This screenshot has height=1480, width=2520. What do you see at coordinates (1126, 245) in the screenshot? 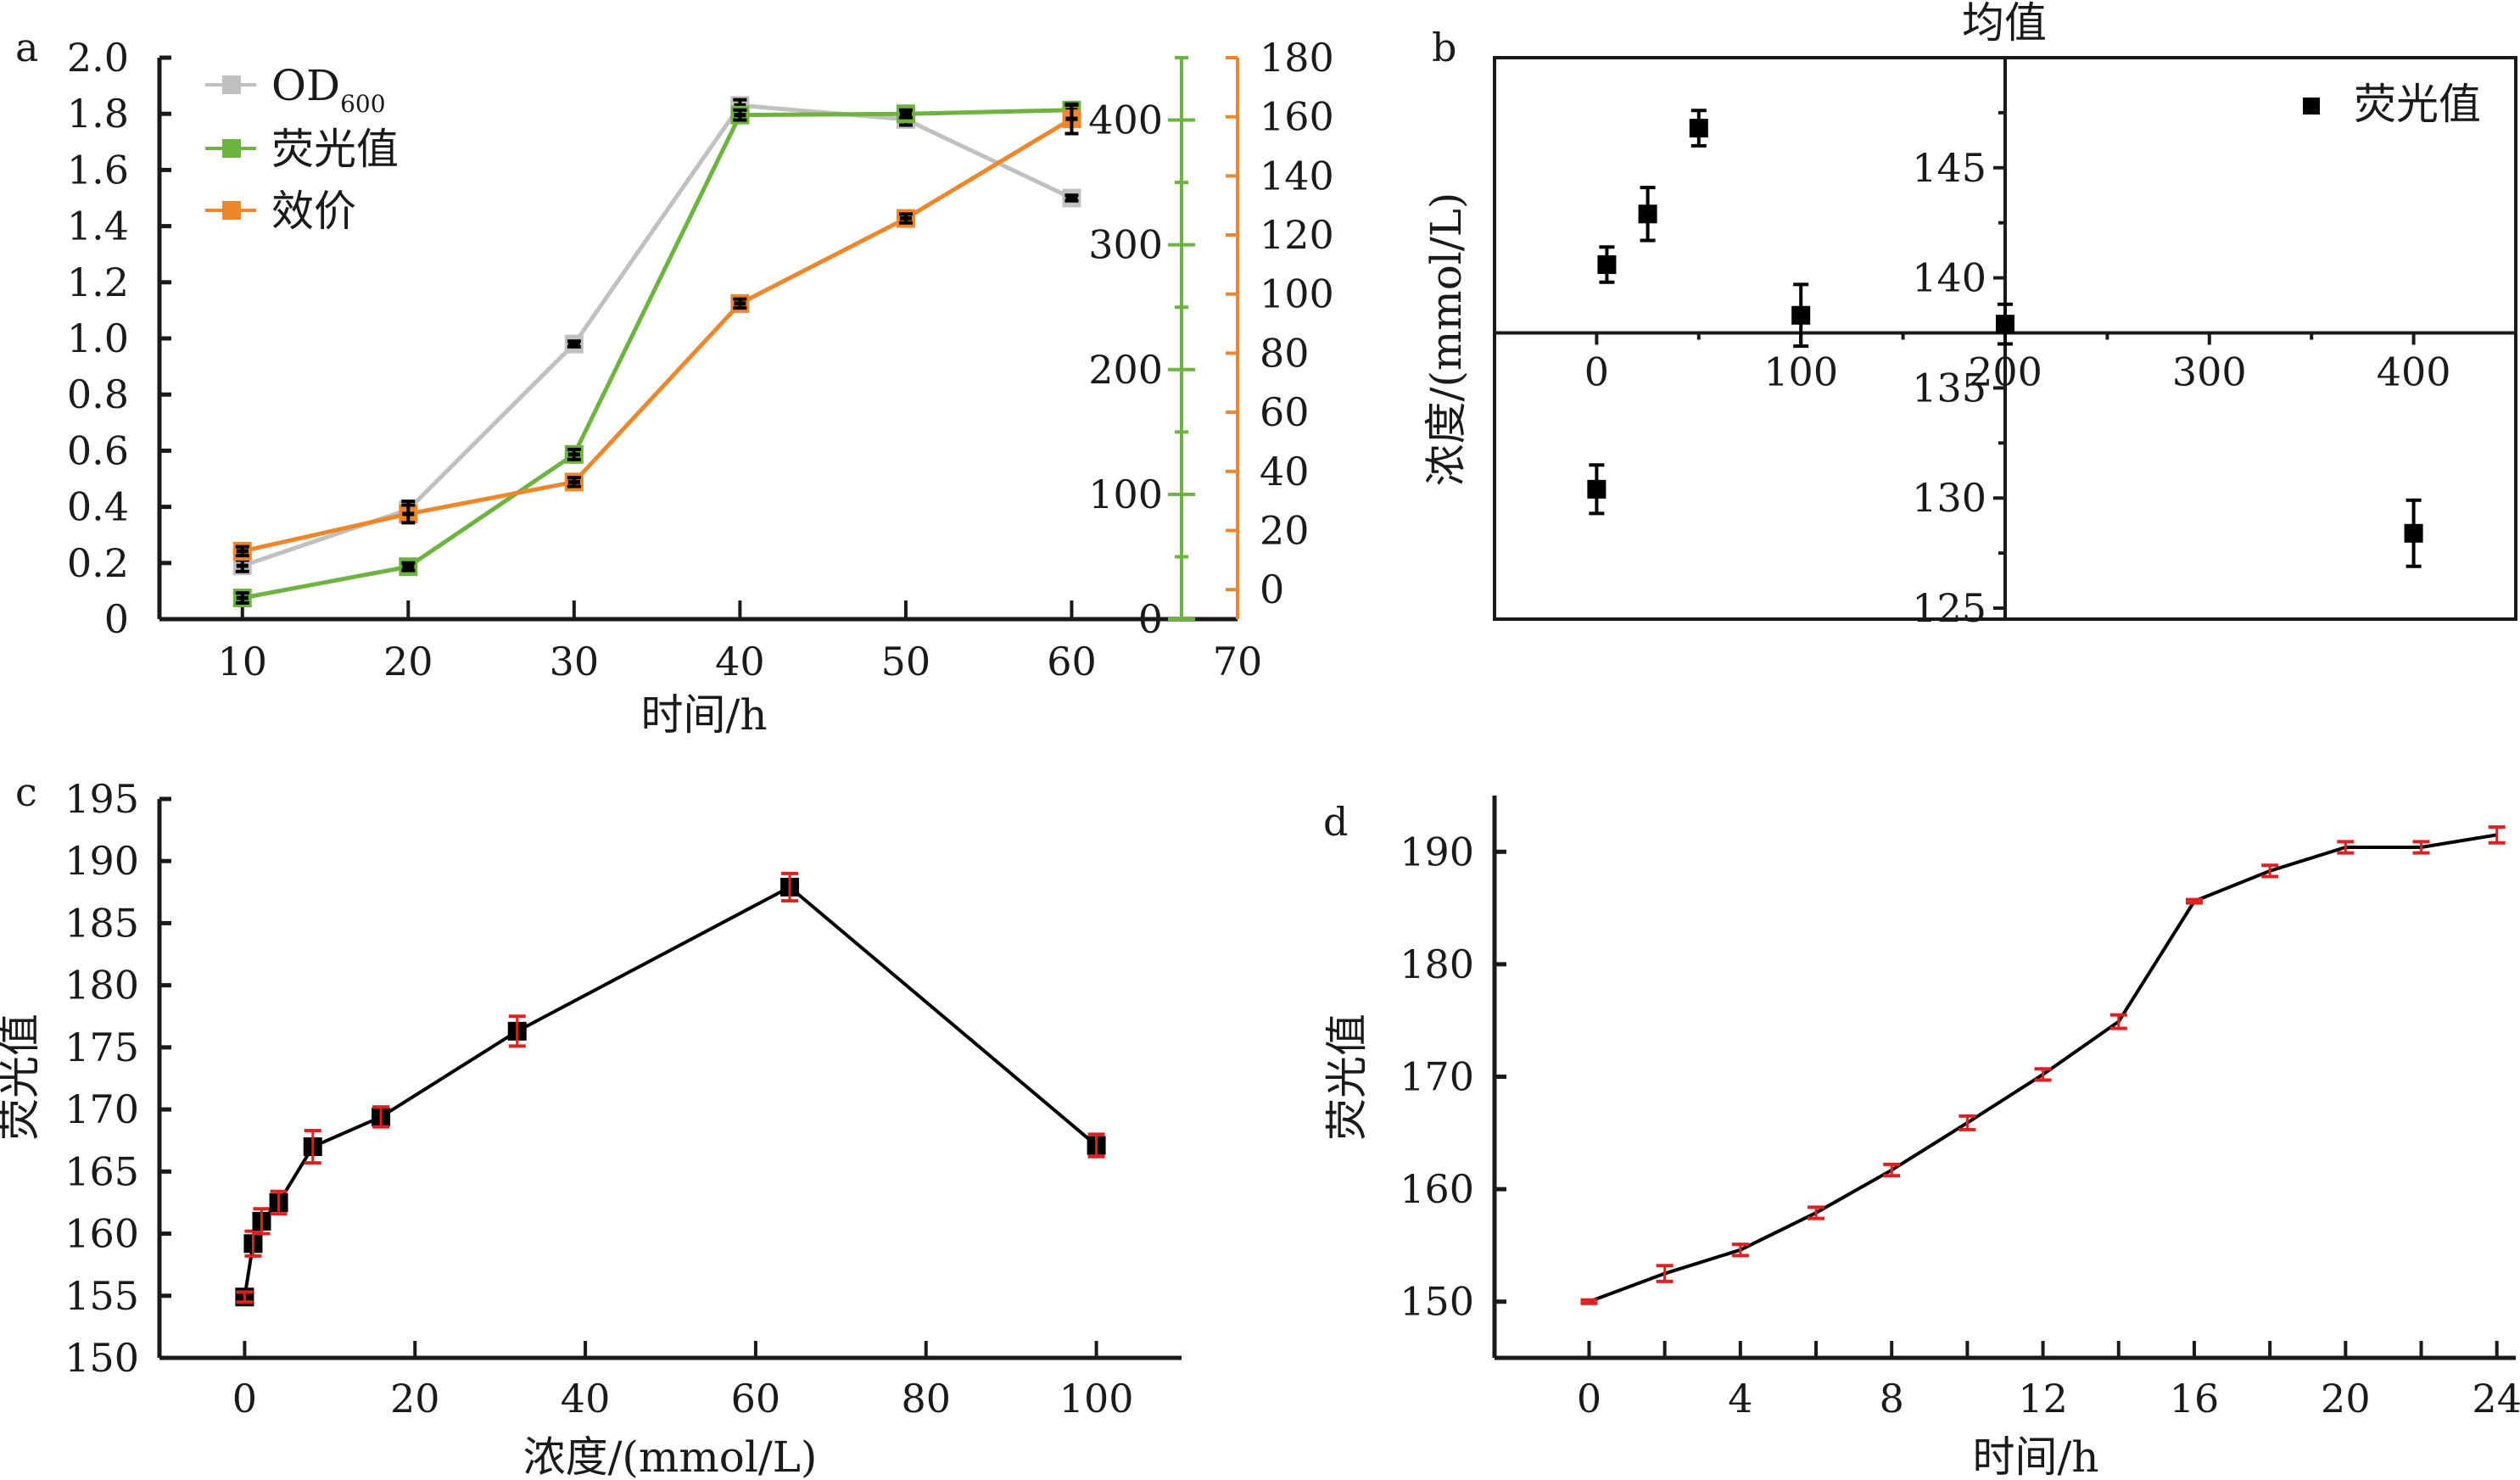
I see `panel-a-fluorescence-tick-label: 300` at bounding box center [1126, 245].